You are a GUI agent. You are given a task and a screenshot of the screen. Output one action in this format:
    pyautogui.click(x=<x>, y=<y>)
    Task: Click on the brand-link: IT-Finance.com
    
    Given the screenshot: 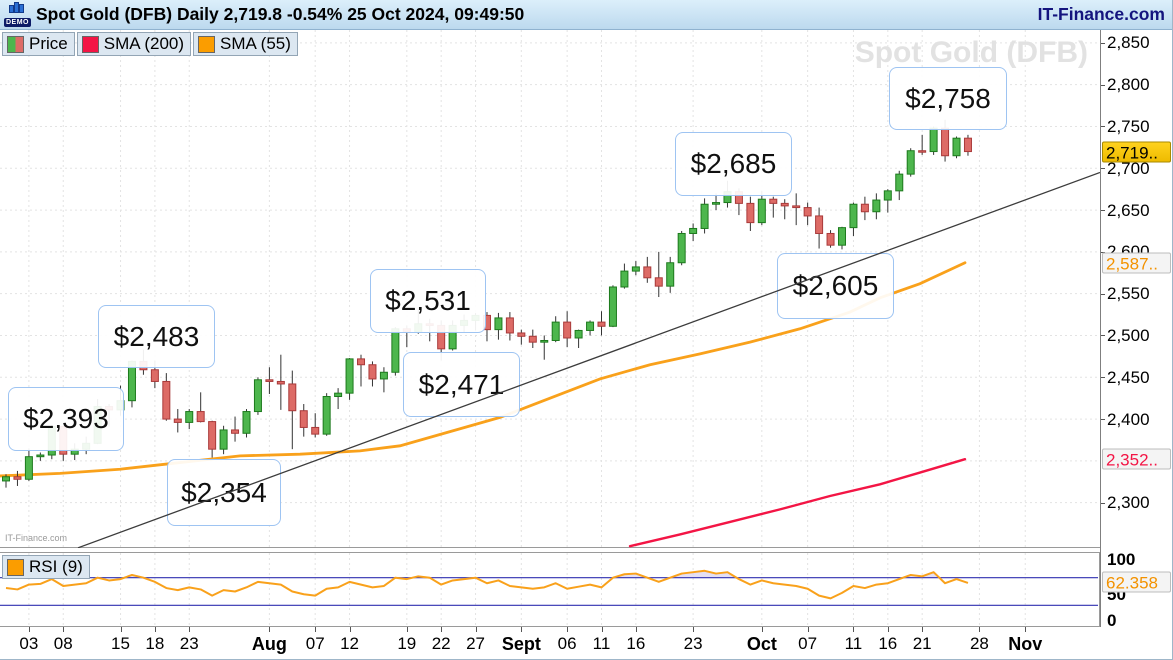 What is the action you would take?
    pyautogui.click(x=1101, y=14)
    